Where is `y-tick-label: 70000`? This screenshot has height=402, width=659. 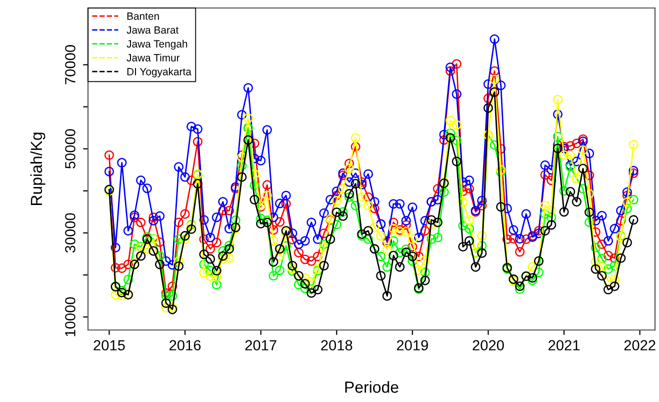
y-tick-label: 70000 is located at coordinates (70, 64).